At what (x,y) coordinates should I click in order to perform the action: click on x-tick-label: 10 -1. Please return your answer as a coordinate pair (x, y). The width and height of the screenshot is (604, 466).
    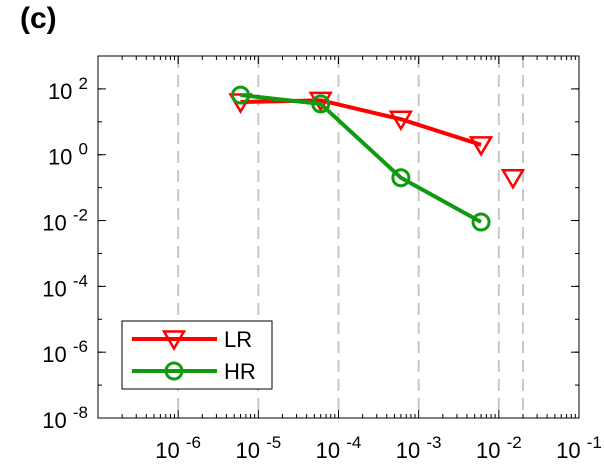
    Looking at the image, I should click on (579, 448).